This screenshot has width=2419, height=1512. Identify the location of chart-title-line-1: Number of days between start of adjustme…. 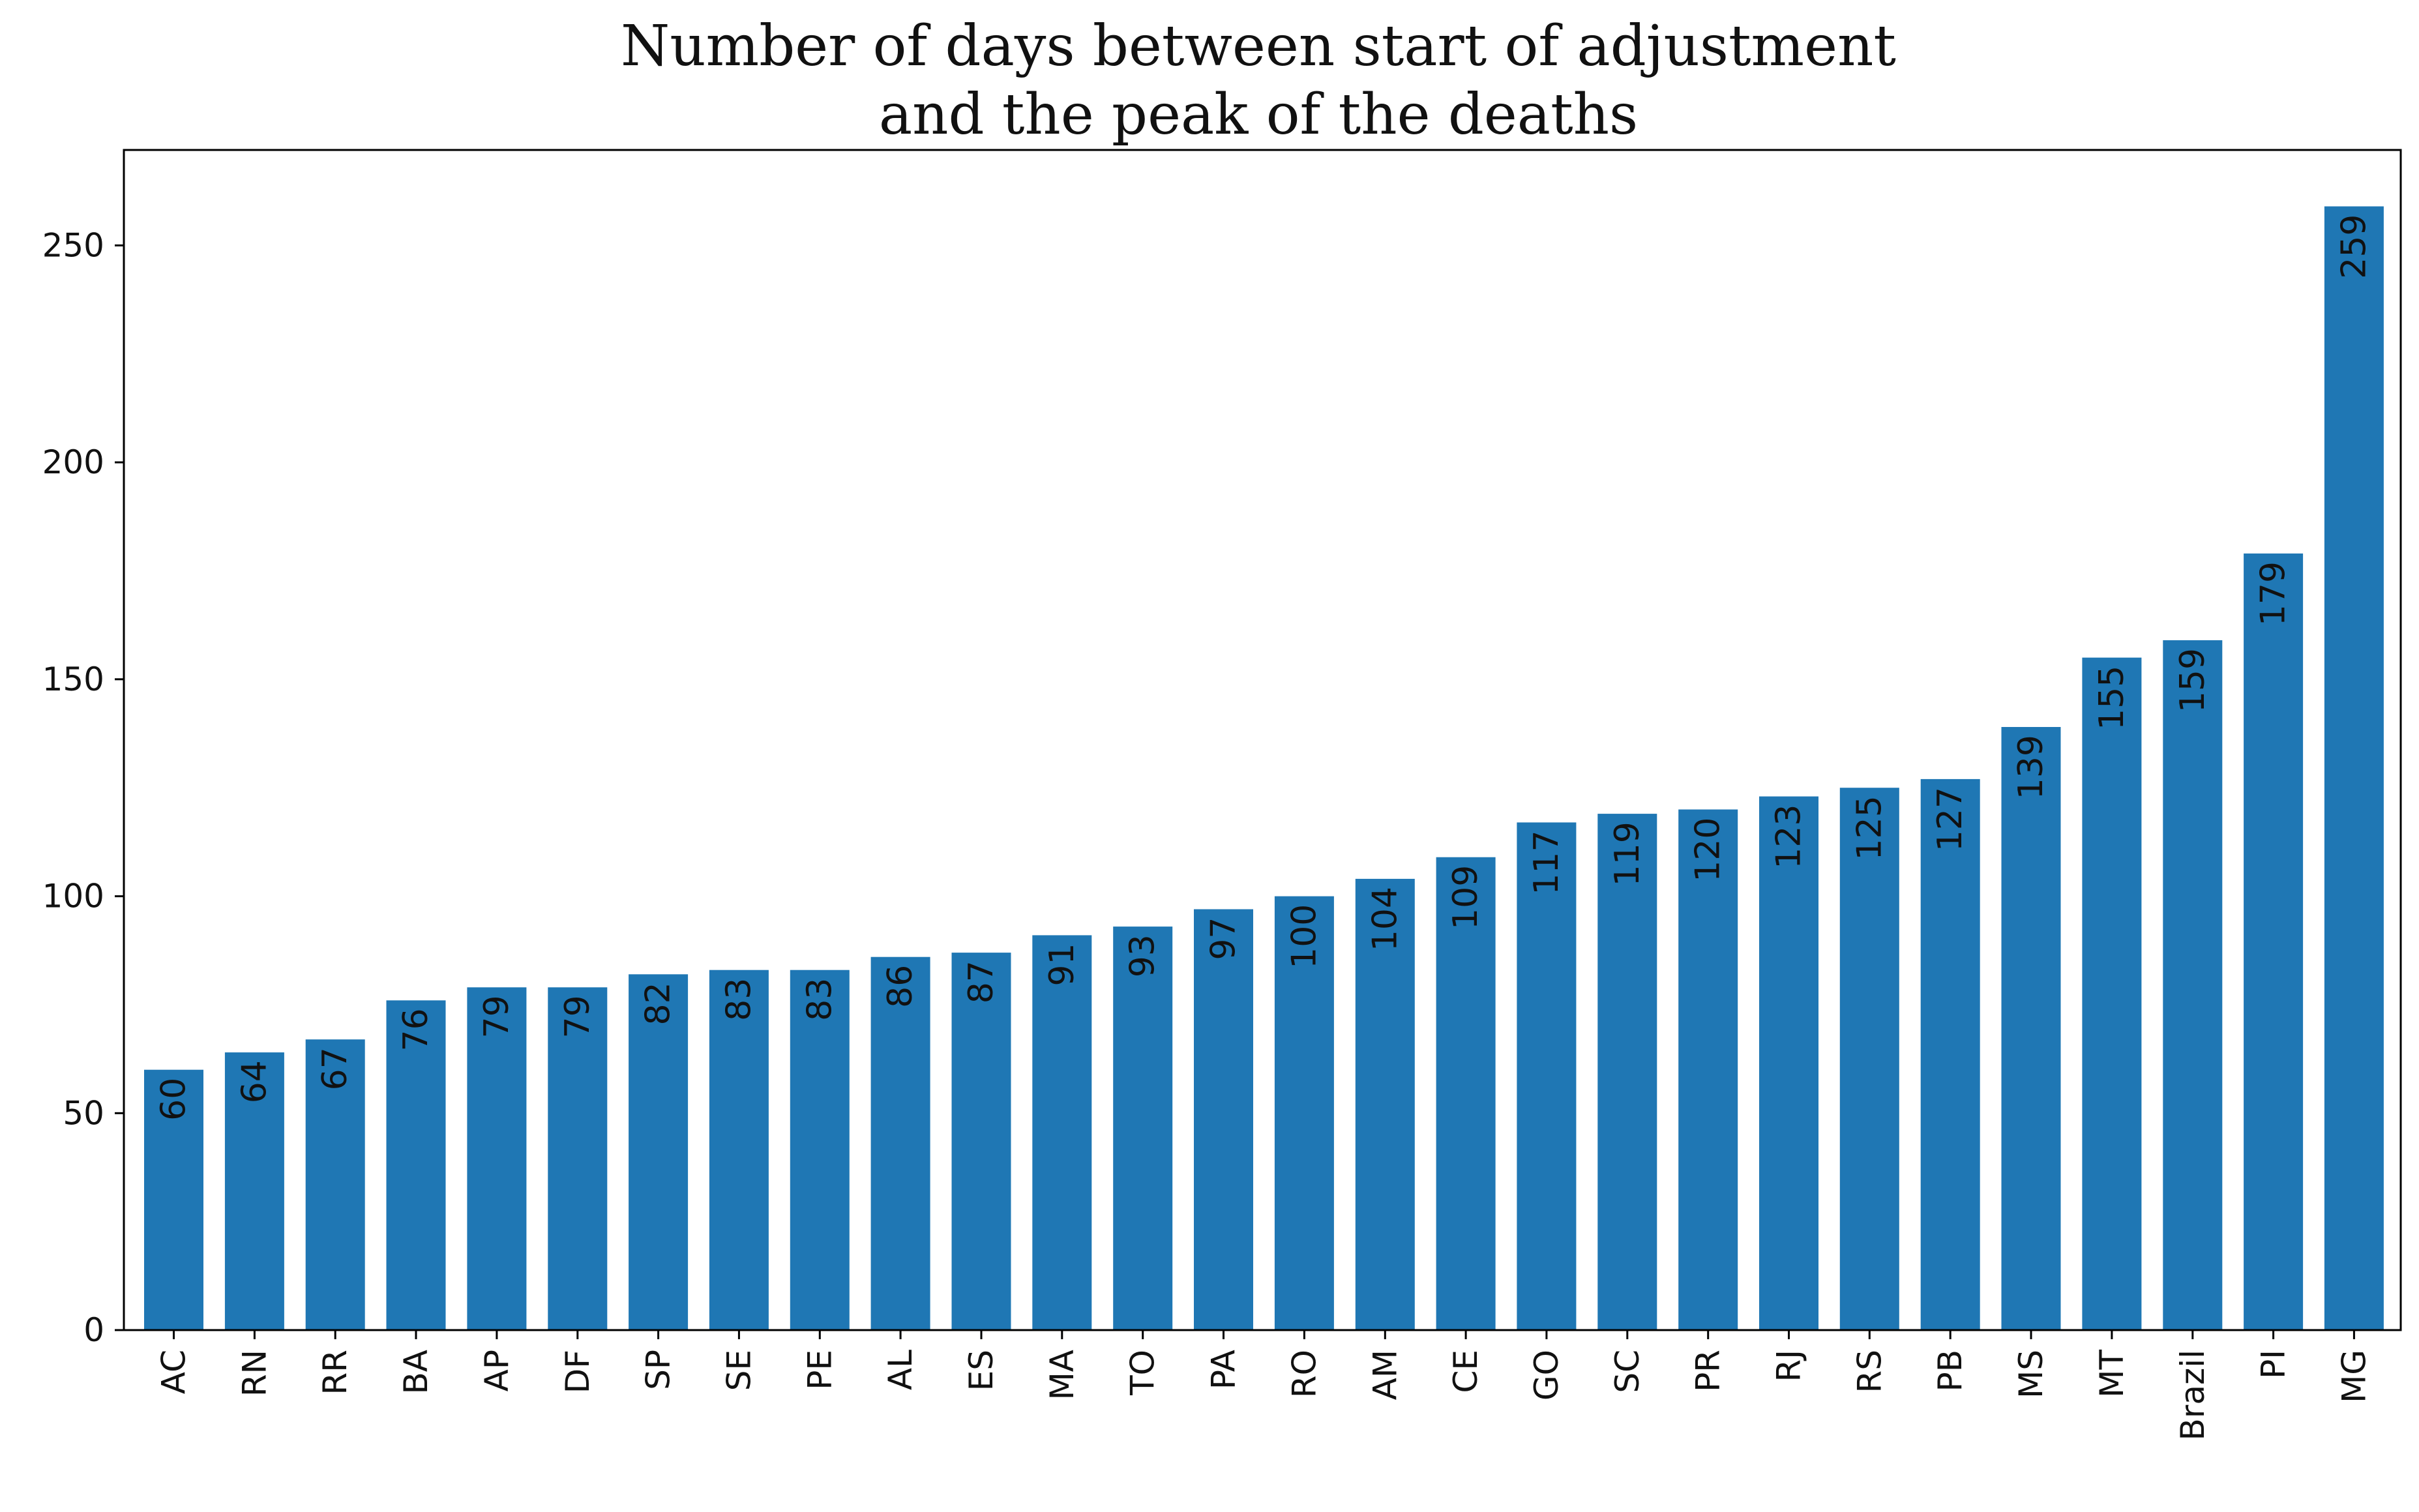
(1259, 46).